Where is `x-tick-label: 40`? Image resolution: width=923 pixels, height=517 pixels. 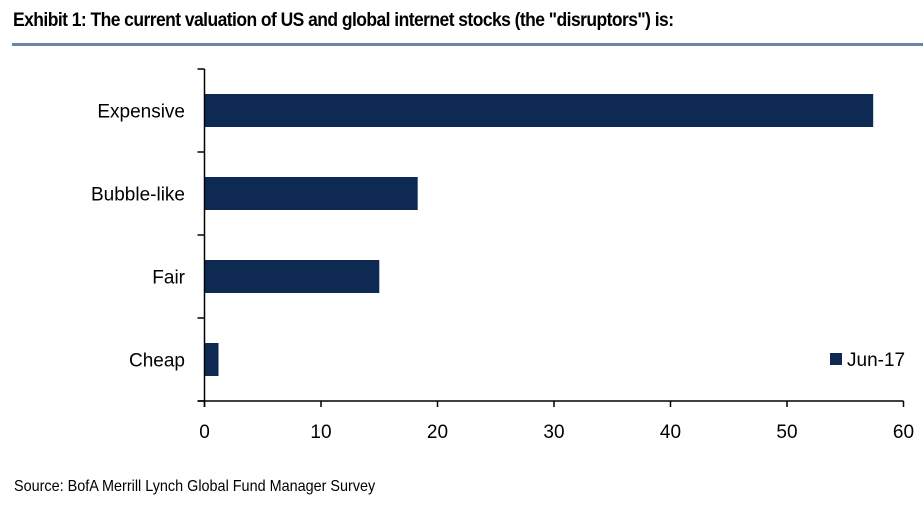 x-tick-label: 40 is located at coordinates (670, 432).